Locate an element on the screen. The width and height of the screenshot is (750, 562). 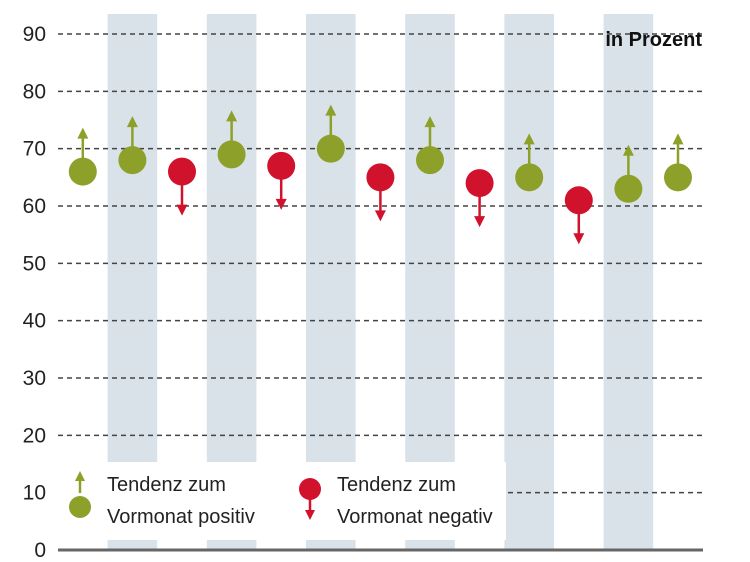
y-axis-tick-labels: 0 10 20 30 40 50 60 70 80 90 is located at coordinates (34, 292).